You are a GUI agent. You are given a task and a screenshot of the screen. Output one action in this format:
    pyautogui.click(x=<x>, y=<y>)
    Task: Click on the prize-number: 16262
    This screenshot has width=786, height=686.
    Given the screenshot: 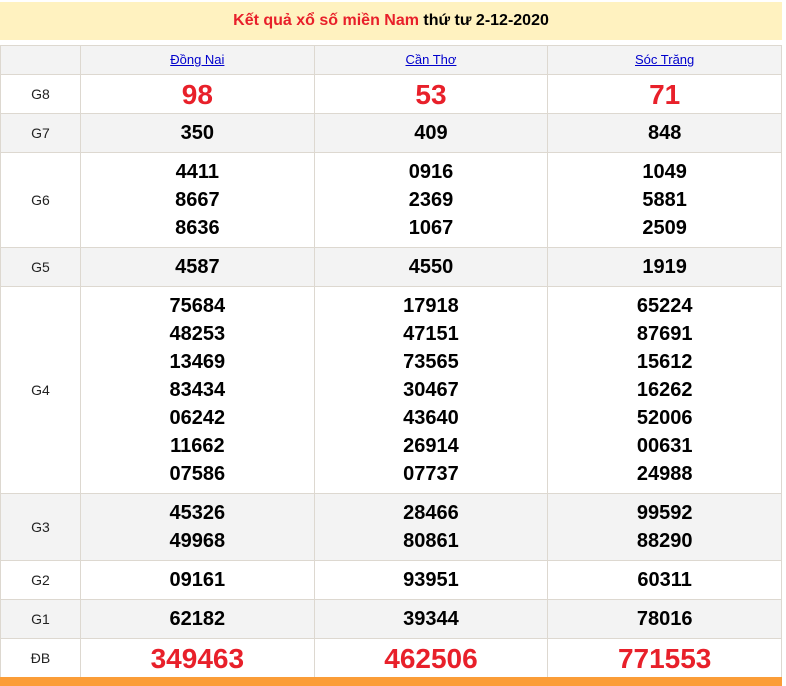 What is the action you would take?
    pyautogui.click(x=664, y=390)
    